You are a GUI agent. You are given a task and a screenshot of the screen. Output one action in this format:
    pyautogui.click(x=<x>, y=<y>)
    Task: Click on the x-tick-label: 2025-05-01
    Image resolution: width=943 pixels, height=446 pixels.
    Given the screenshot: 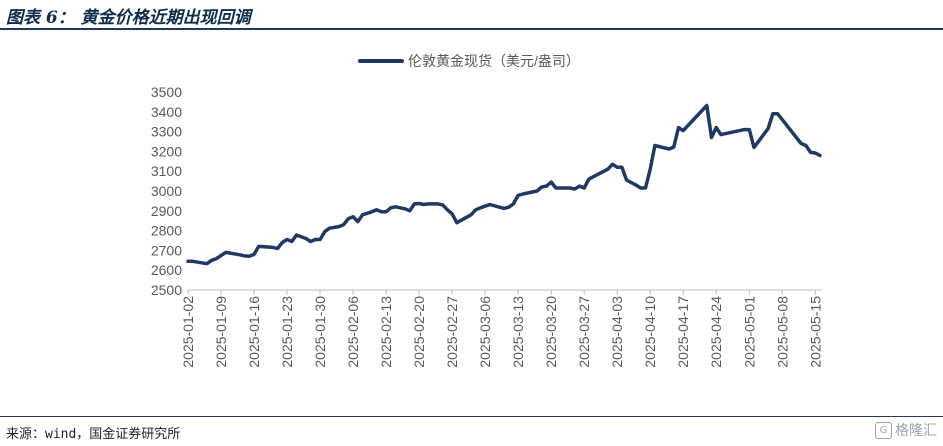 What is the action you would take?
    pyautogui.click(x=749, y=332)
    